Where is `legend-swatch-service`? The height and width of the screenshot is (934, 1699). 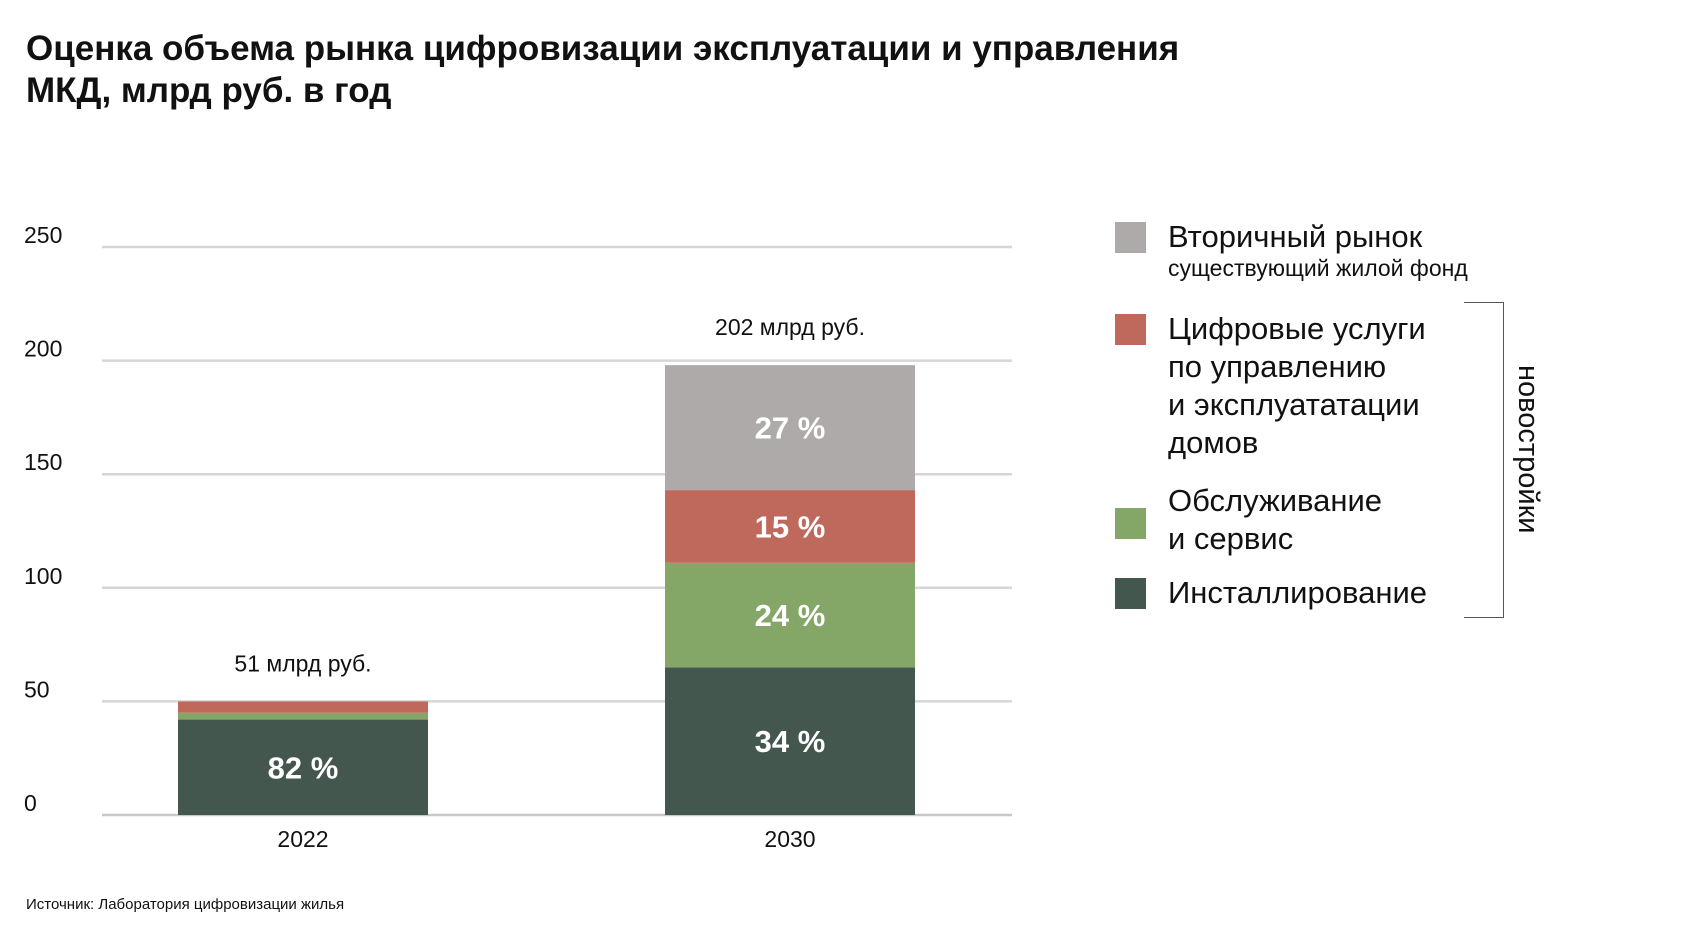
legend-swatch-service is located at coordinates (1130, 523).